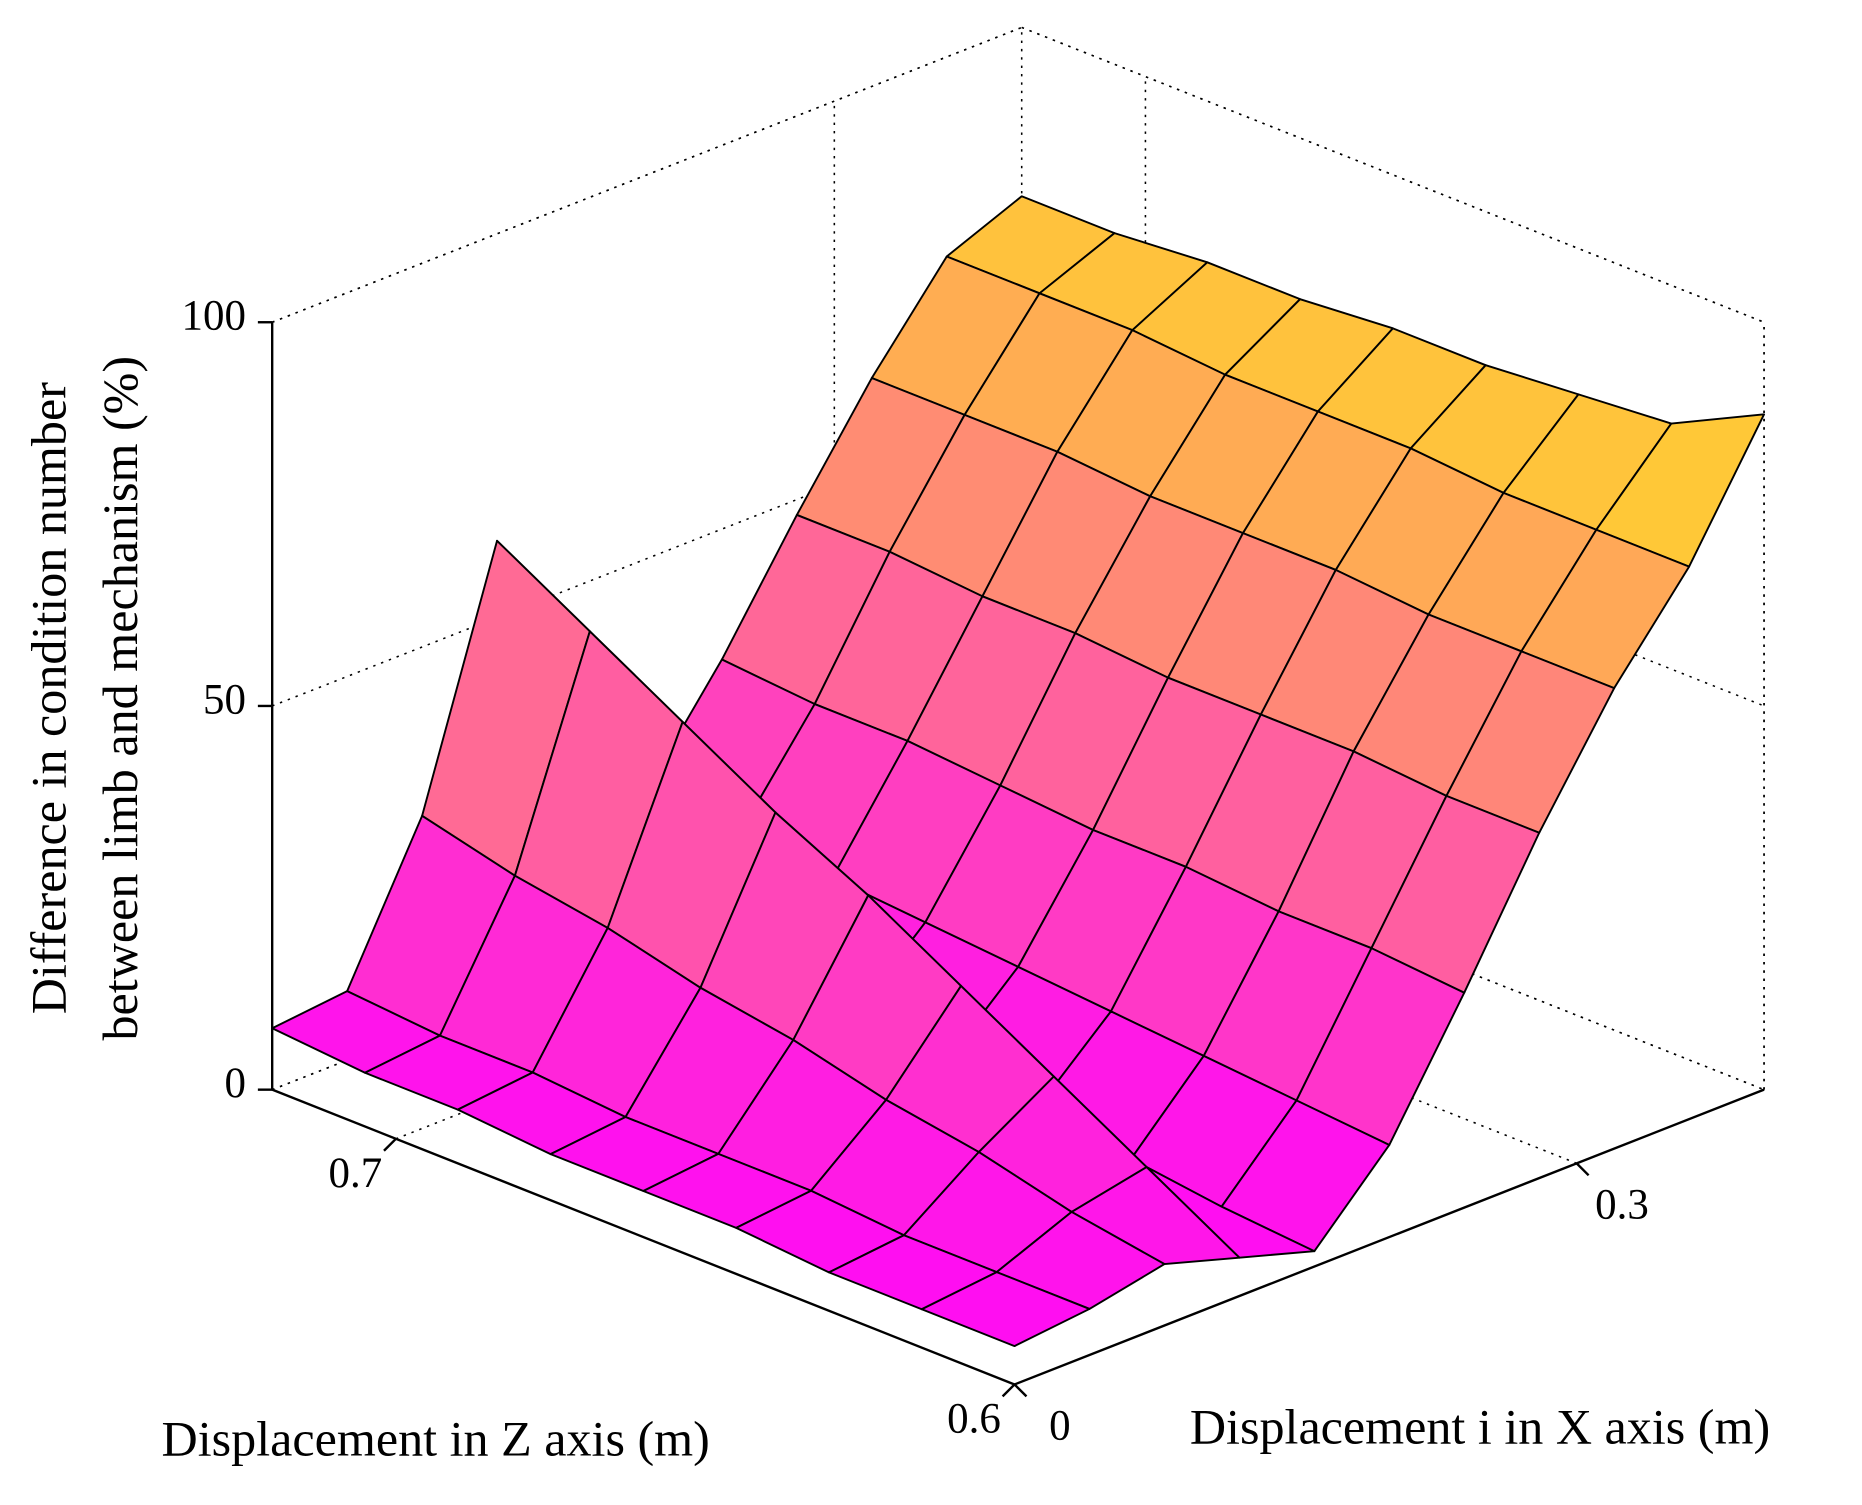 The height and width of the screenshot is (1505, 1862). Describe the element at coordinates (224, 699) in the screenshot. I see `z-tick-label: 50` at that location.